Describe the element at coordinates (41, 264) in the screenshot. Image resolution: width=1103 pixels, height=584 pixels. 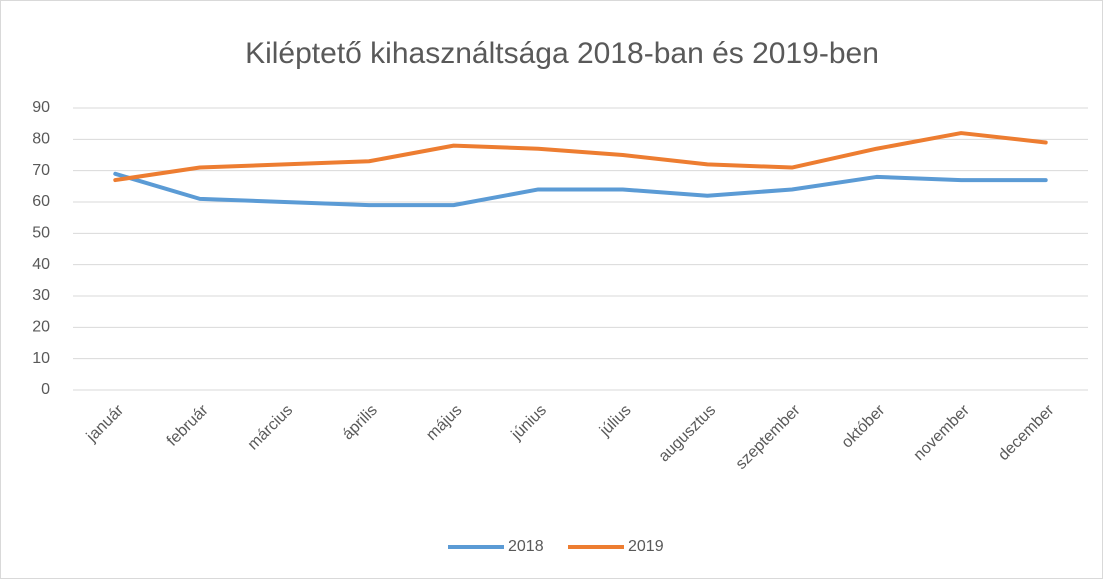
I see `y-tick-label: 40` at that location.